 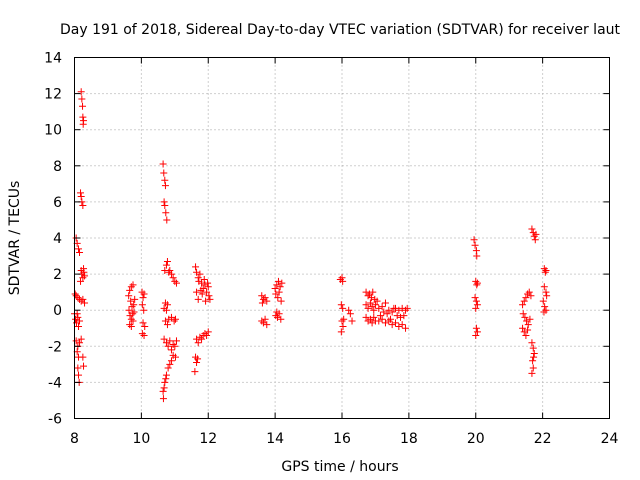 I want to click on x-tick-label: 24, so click(x=610, y=439).